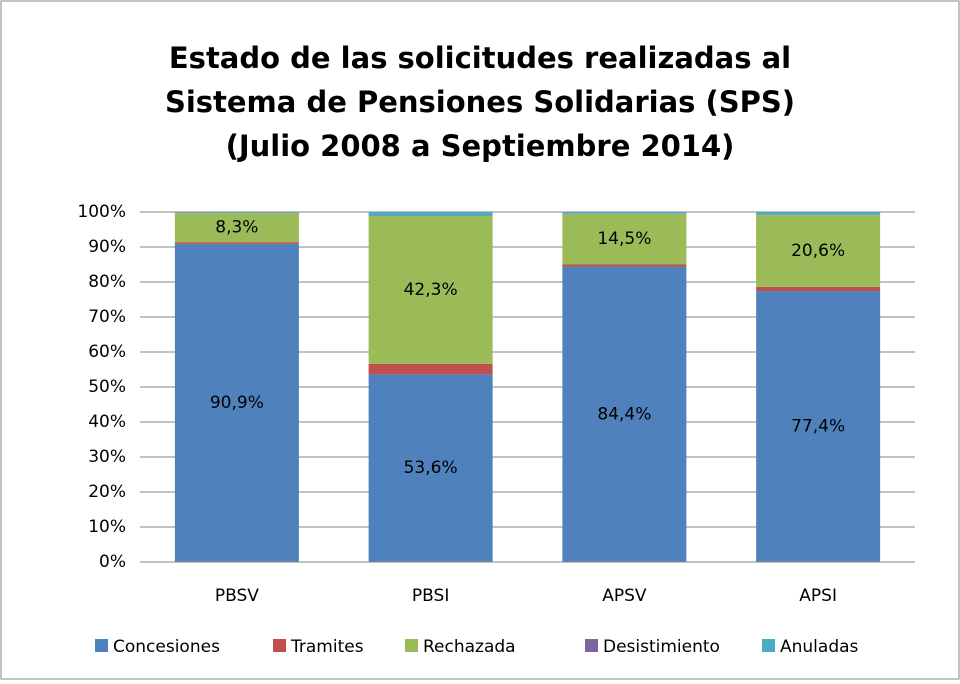  Describe the element at coordinates (237, 403) in the screenshot. I see `data-label: 90,9%` at that location.